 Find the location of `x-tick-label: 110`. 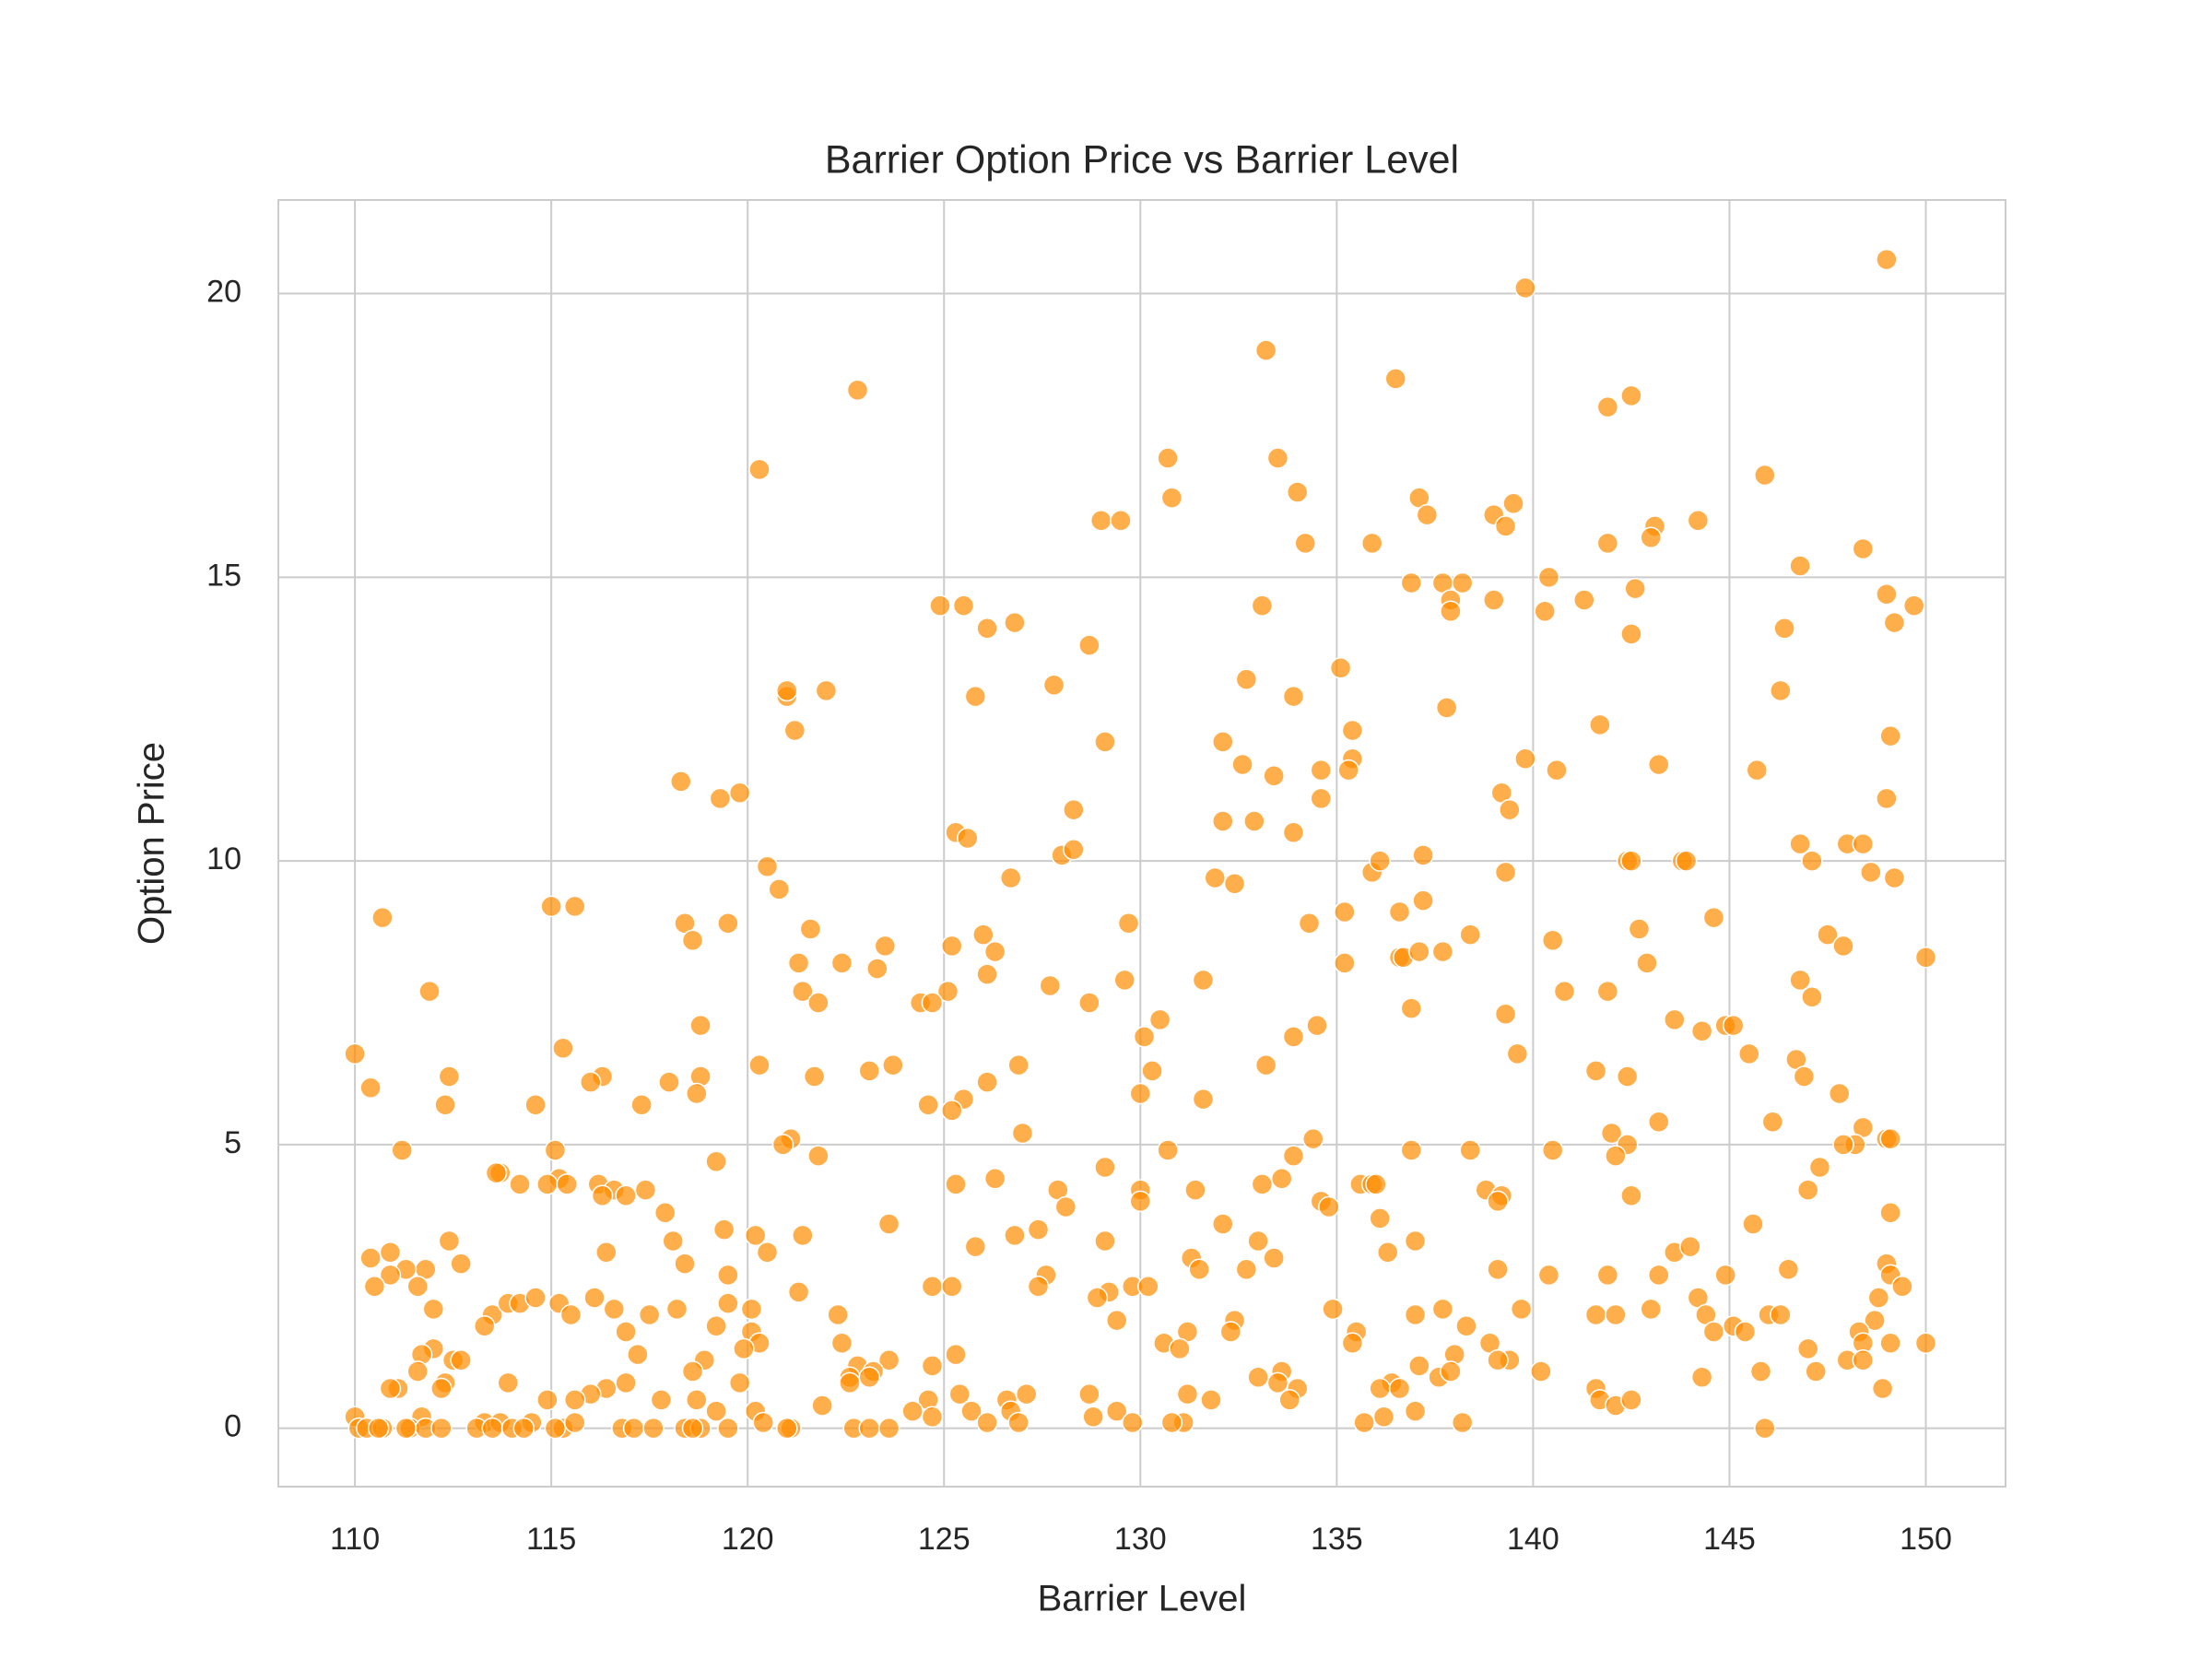

x-tick-label: 110 is located at coordinates (355, 1539).